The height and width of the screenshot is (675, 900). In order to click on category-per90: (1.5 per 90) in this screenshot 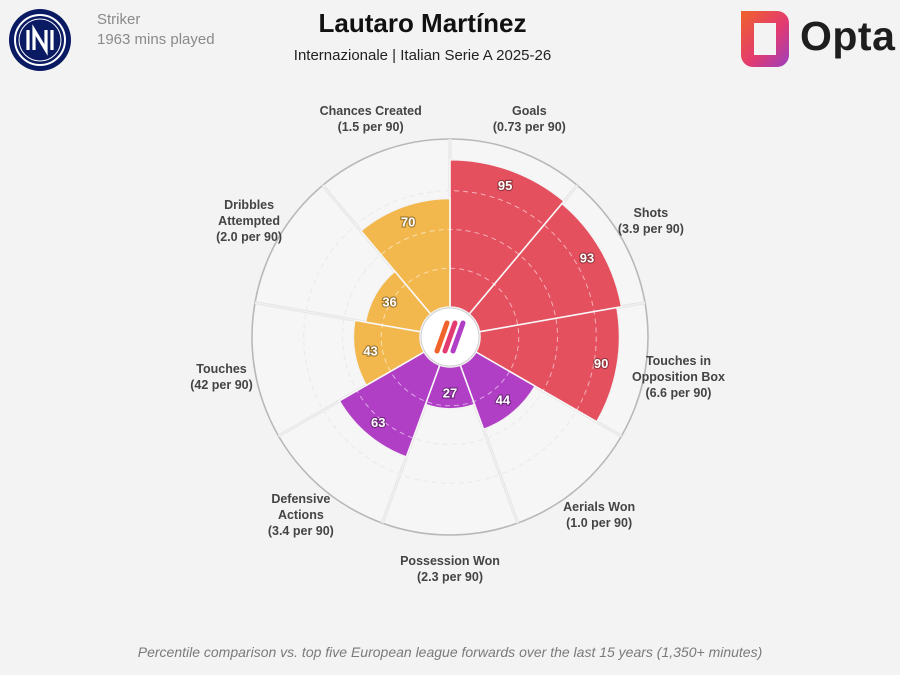, I will do `click(370, 126)`.